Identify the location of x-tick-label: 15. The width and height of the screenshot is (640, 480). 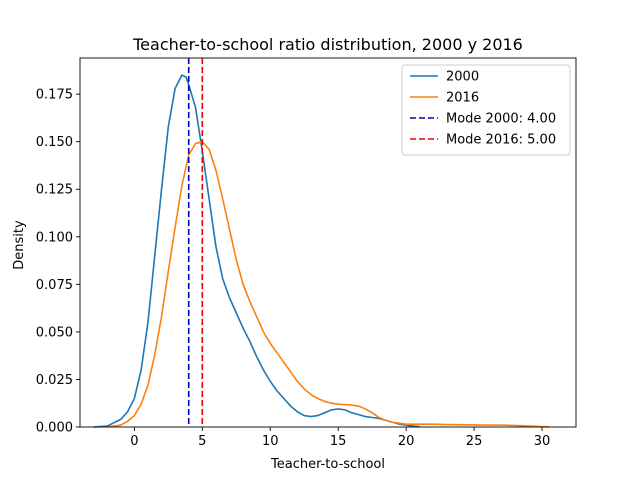
(338, 441).